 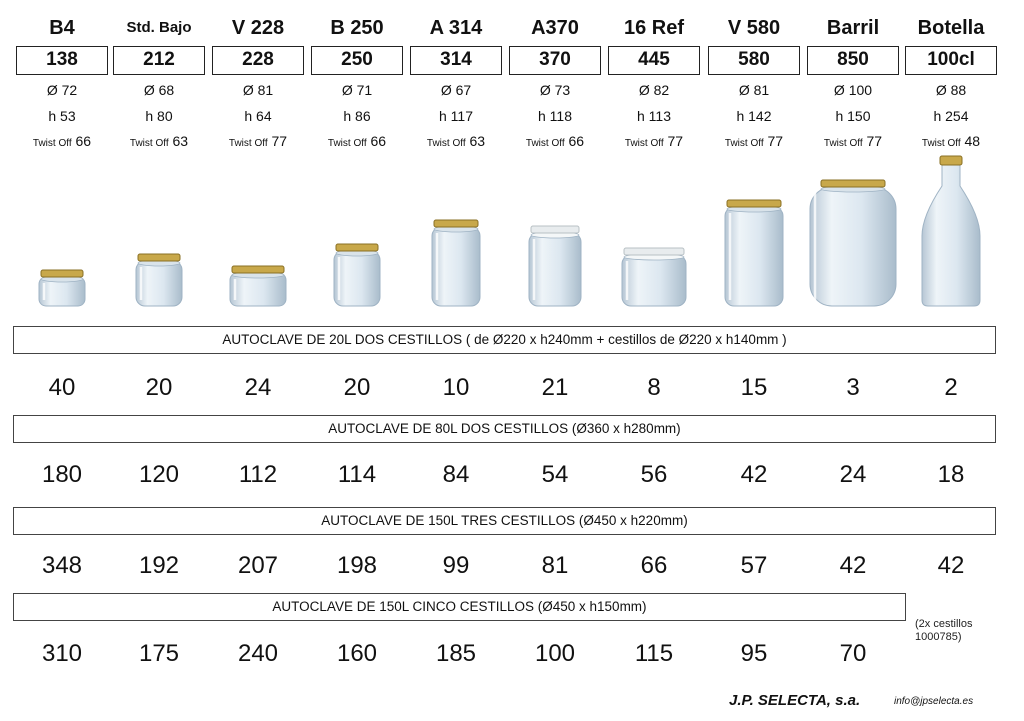 What do you see at coordinates (951, 116) in the screenshot?
I see `product-height: h 254` at bounding box center [951, 116].